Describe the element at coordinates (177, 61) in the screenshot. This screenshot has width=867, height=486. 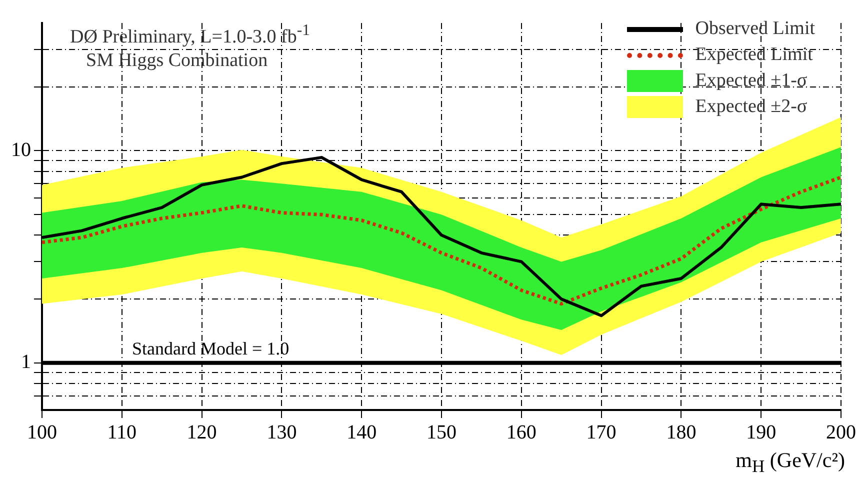
I see `text: SM Higgs Combination` at that location.